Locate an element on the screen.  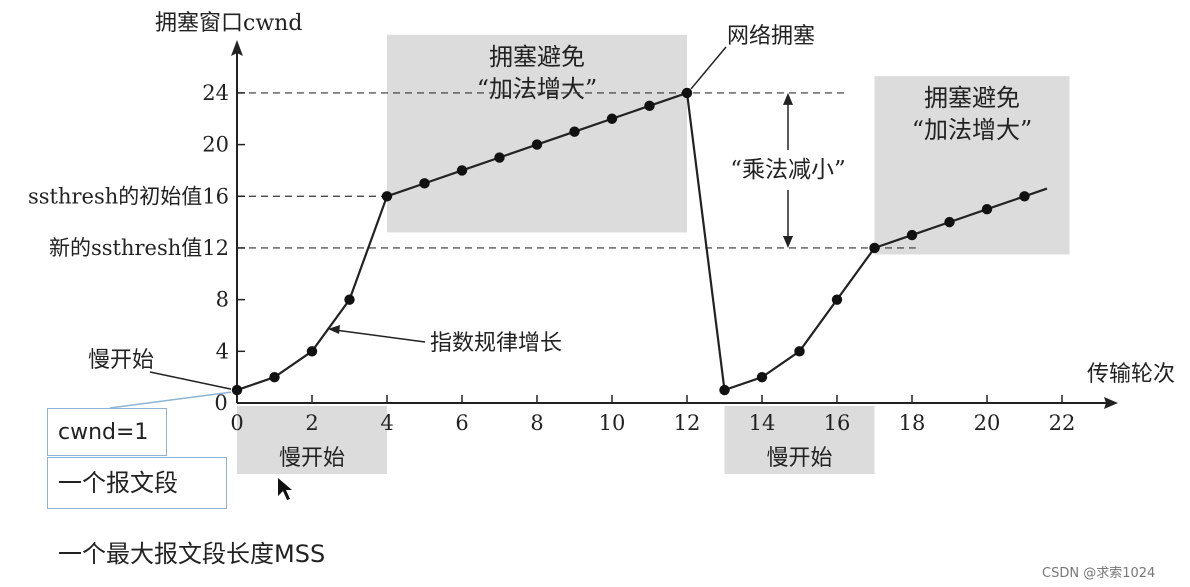
x-tick-label-10: 10 is located at coordinates (612, 423).